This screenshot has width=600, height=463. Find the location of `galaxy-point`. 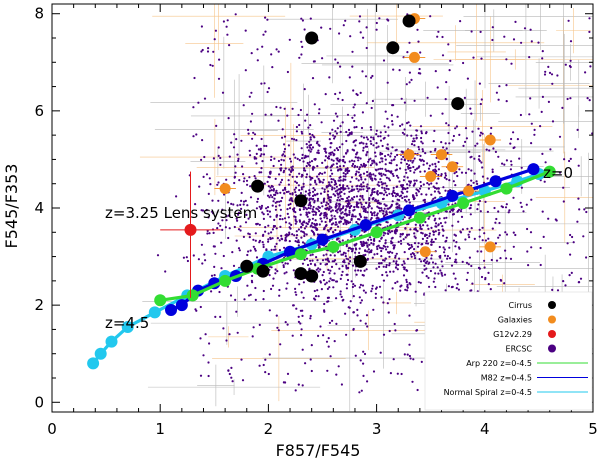

galaxy-point is located at coordinates (490, 247).